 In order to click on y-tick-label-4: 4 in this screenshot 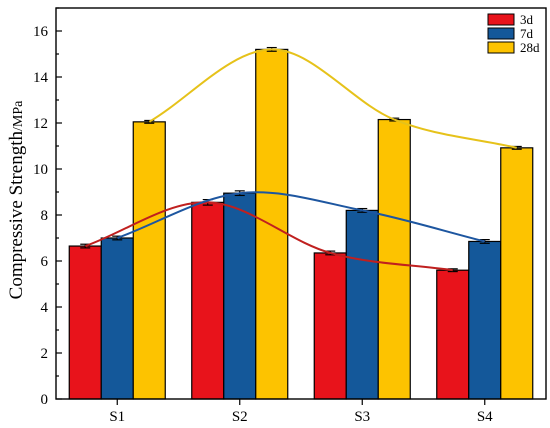, I will do `click(45, 308)`.